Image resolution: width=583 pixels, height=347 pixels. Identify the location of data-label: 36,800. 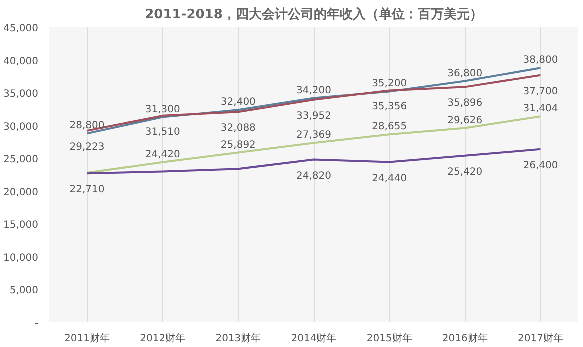
(465, 74).